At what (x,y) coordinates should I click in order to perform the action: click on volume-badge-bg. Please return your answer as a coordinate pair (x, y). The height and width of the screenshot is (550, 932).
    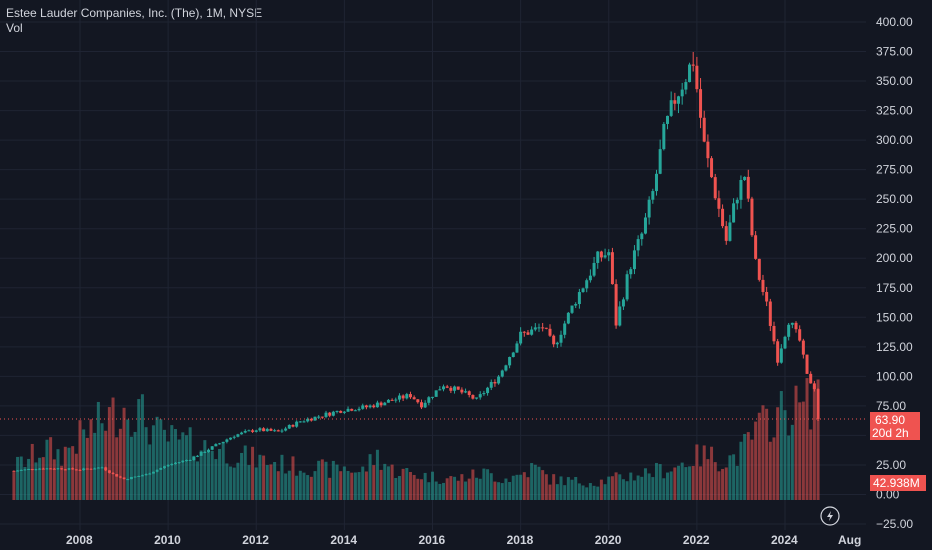
    Looking at the image, I should click on (898, 483).